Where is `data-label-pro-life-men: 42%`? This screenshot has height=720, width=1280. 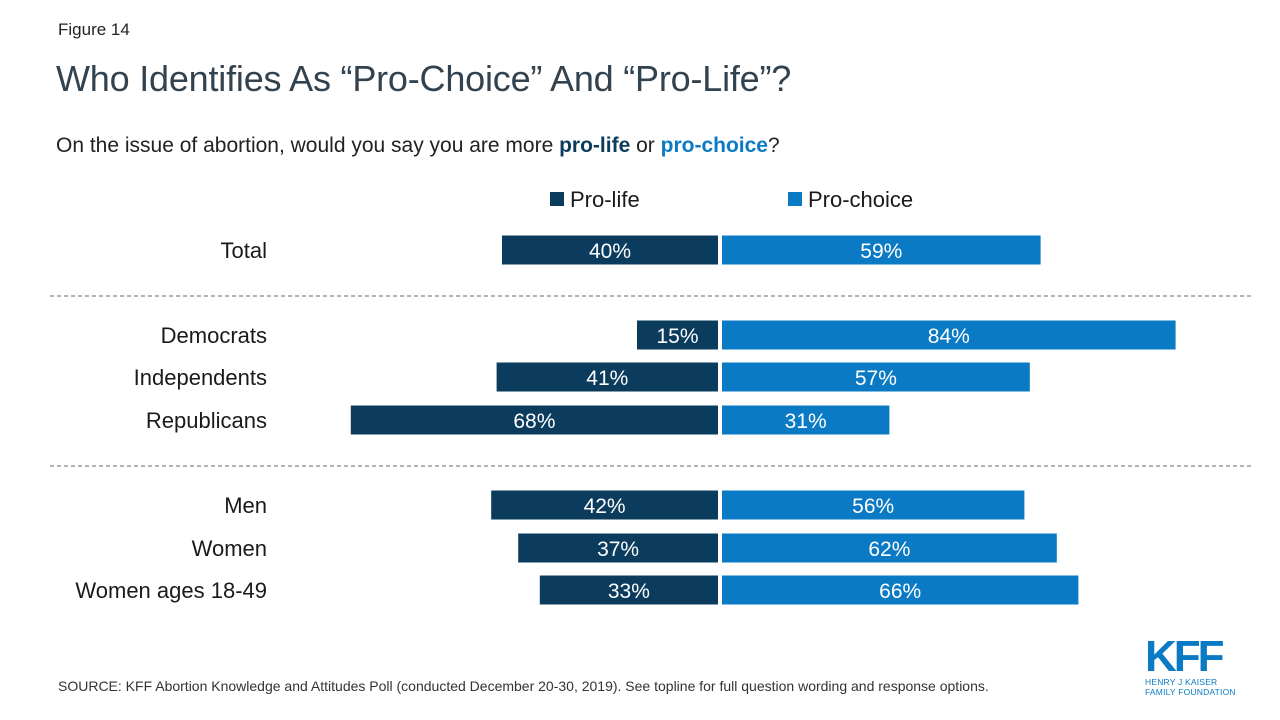
data-label-pro-life-men: 42% is located at coordinates (605, 506).